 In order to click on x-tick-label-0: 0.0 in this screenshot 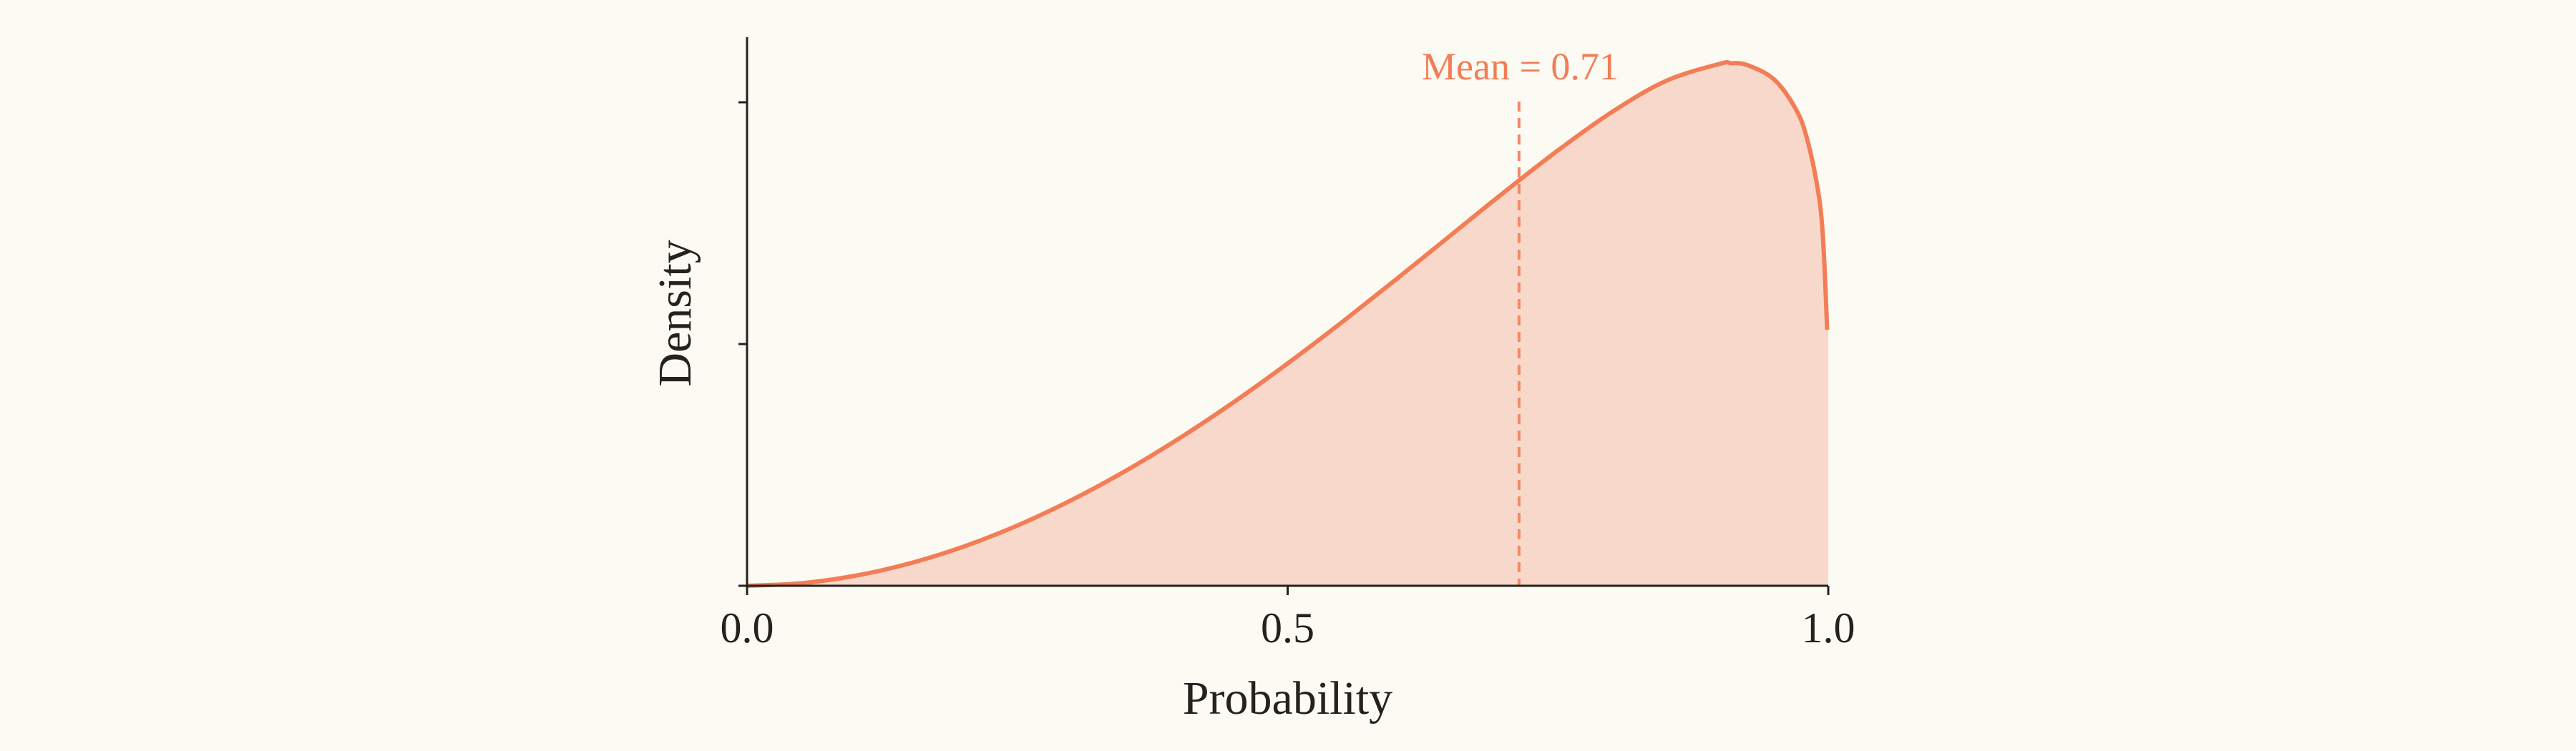, I will do `click(747, 628)`.